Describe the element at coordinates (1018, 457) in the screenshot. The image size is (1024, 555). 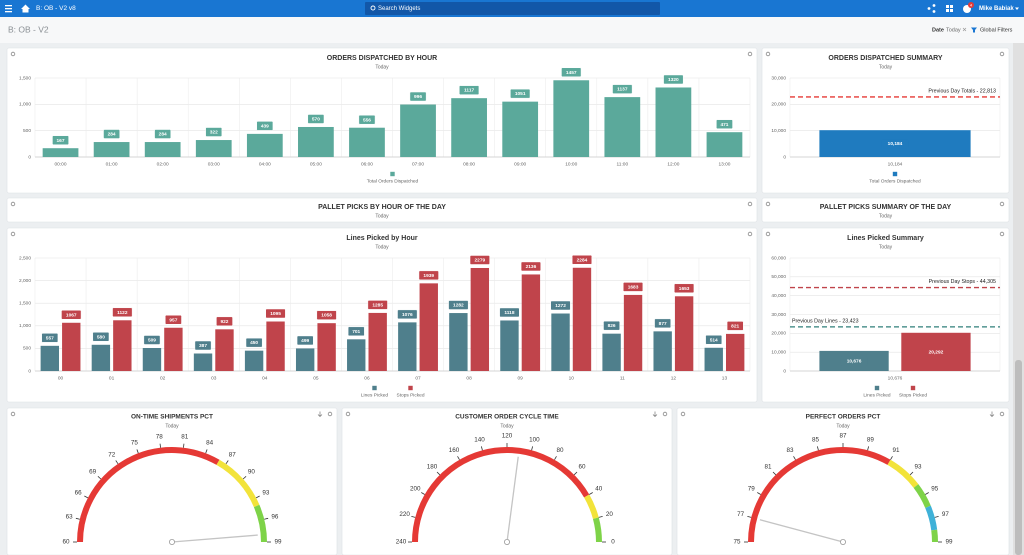
I see `scrollbar-thumb` at that location.